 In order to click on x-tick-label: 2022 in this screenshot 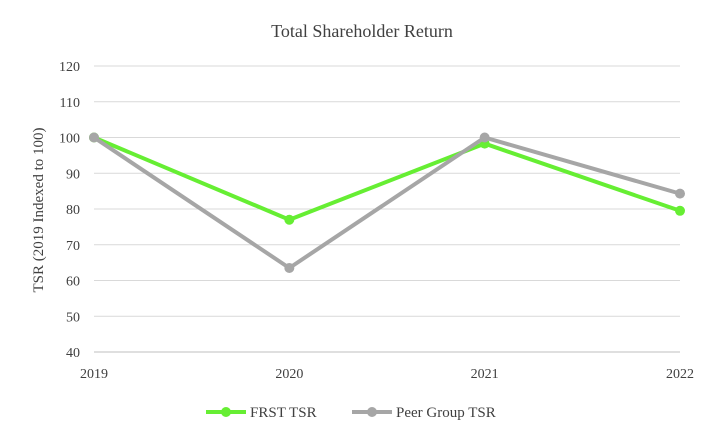, I will do `click(680, 374)`.